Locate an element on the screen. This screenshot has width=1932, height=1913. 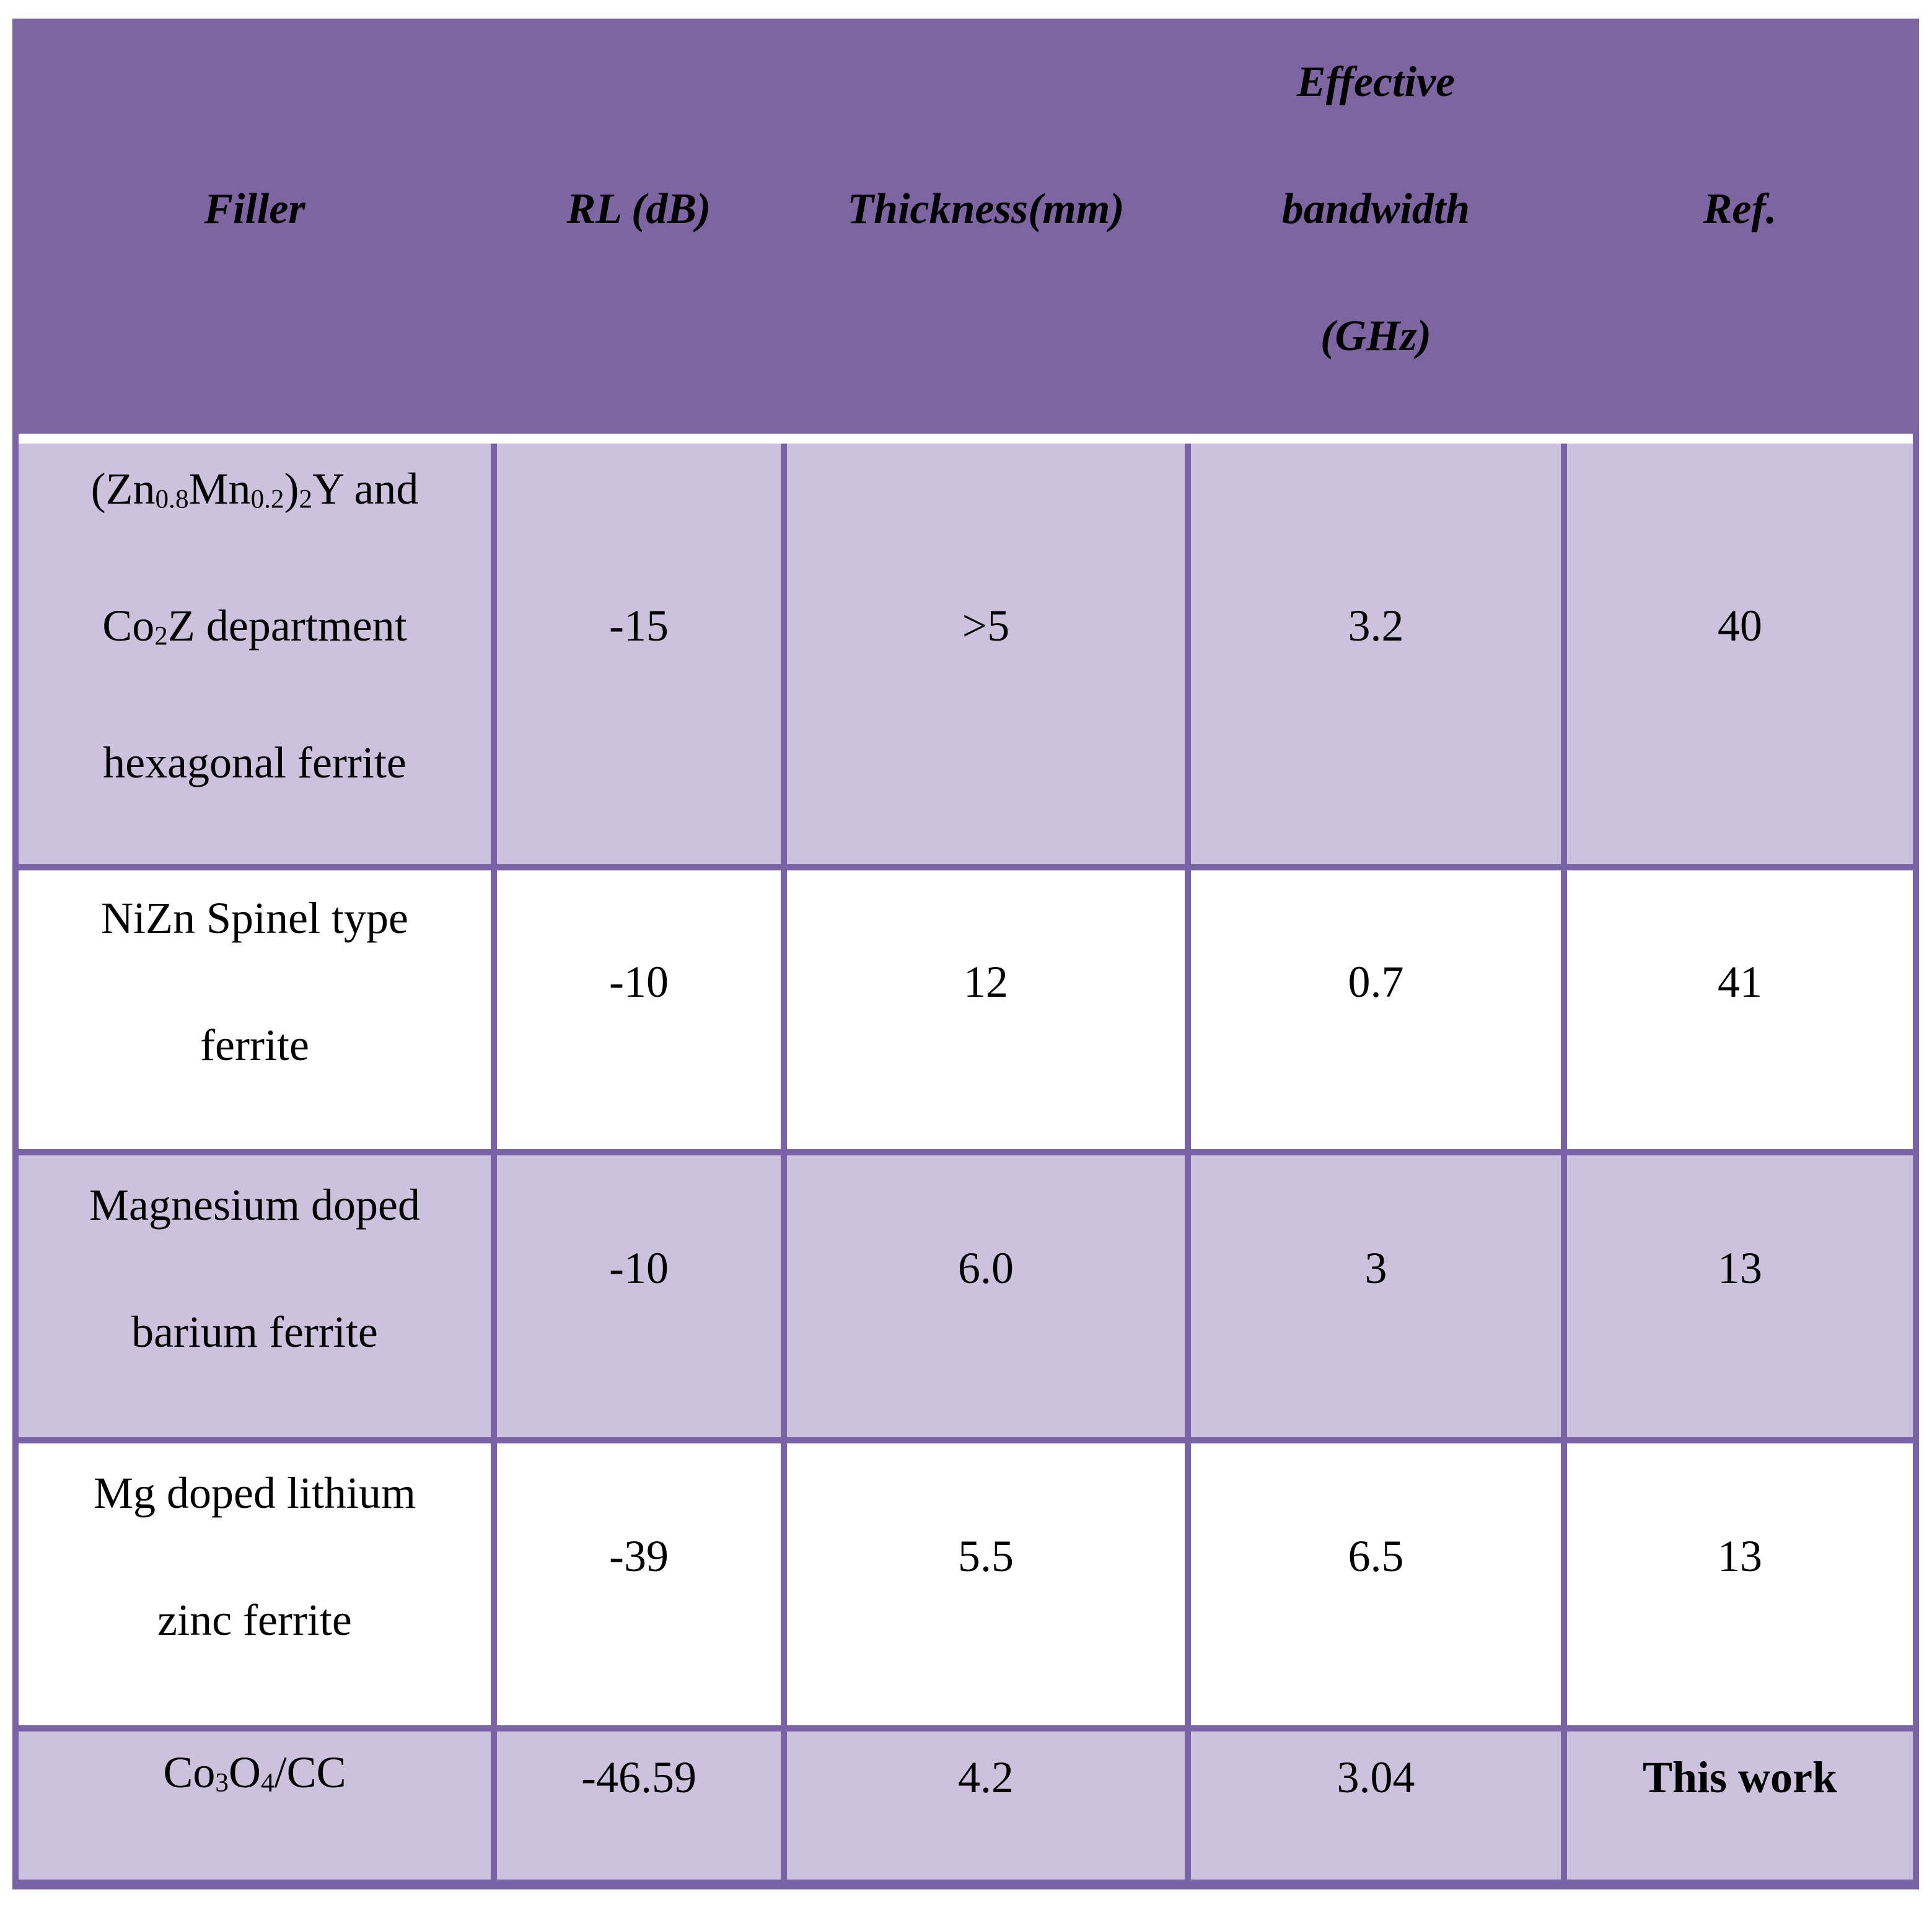
table-cell-value: 41 is located at coordinates (1740, 982).